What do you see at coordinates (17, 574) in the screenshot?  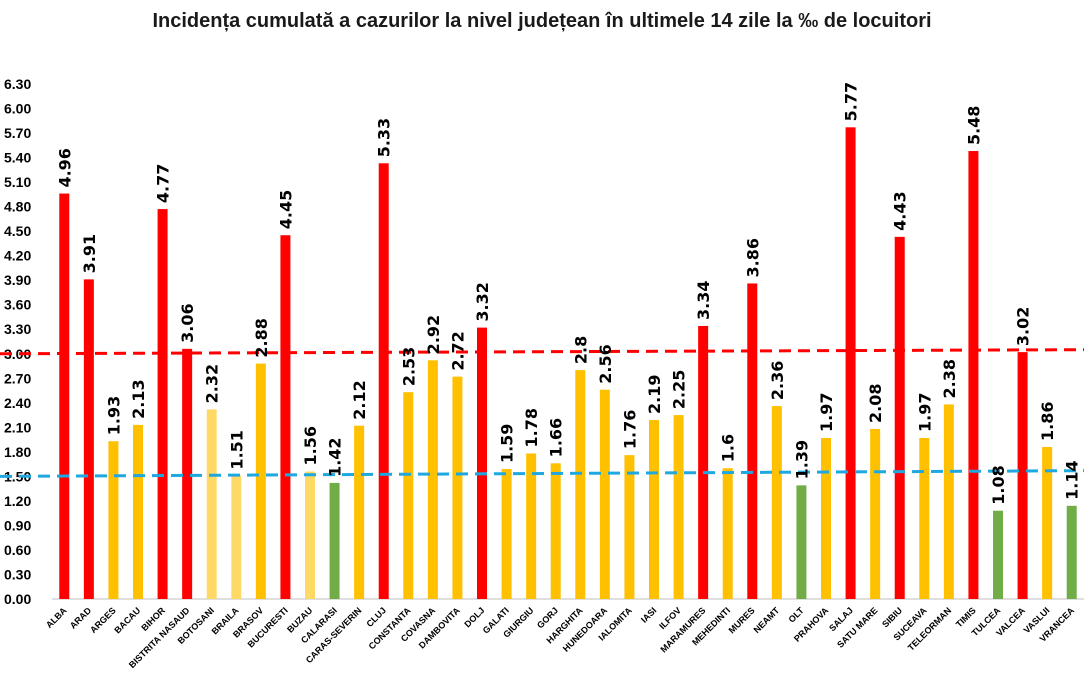 I see `y-tick-label: 0.30` at bounding box center [17, 574].